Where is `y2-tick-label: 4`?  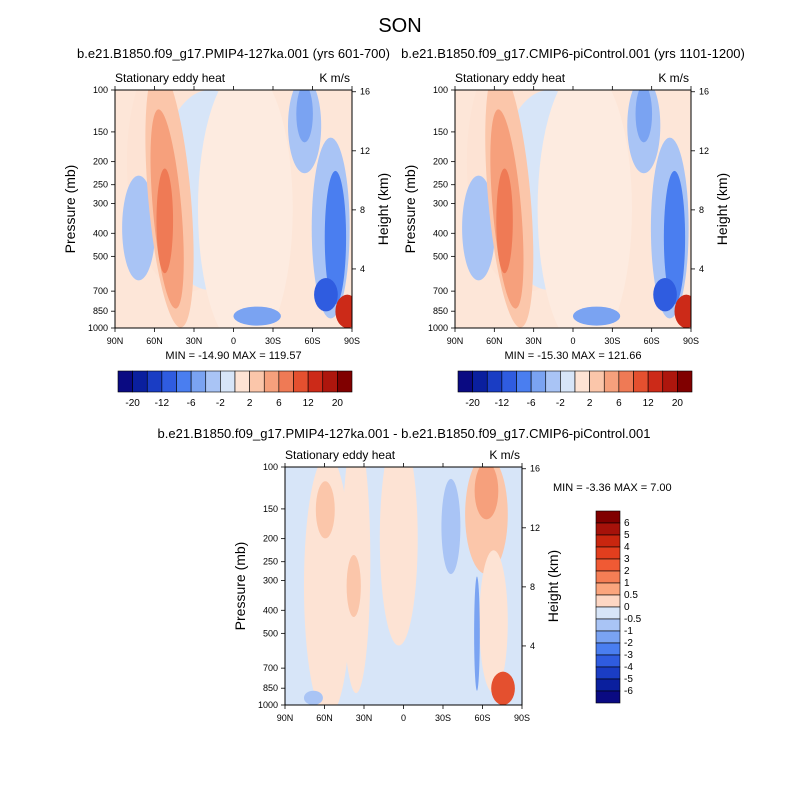 y2-tick-label: 4 is located at coordinates (532, 646).